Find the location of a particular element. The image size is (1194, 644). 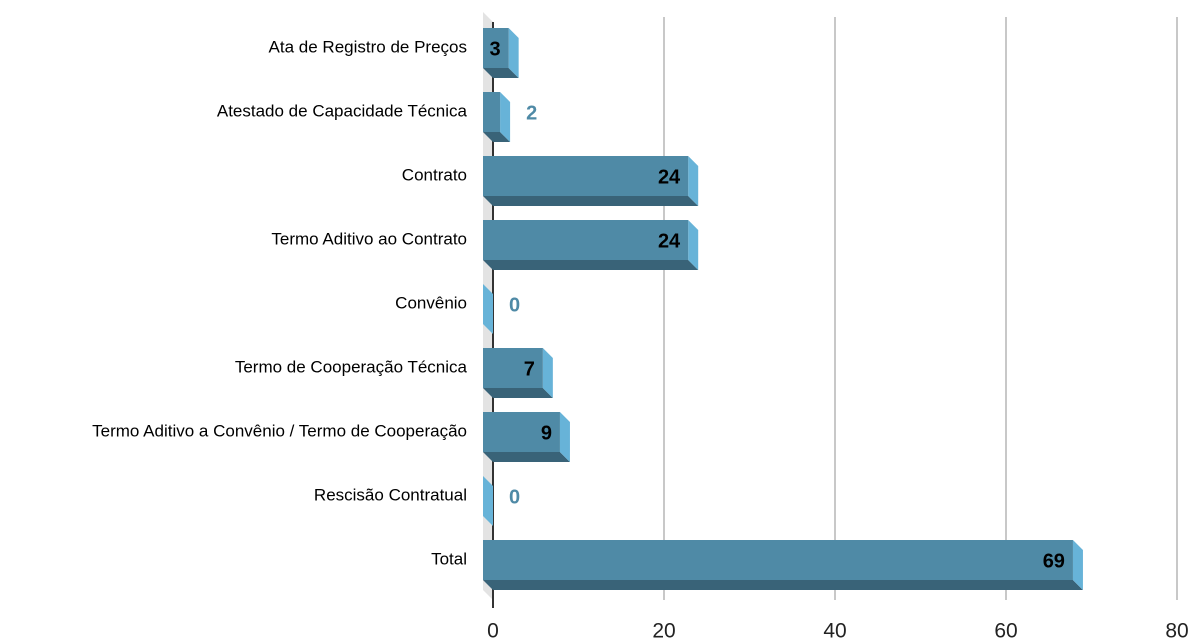

x-tick-label: 60 is located at coordinates (1005, 631).